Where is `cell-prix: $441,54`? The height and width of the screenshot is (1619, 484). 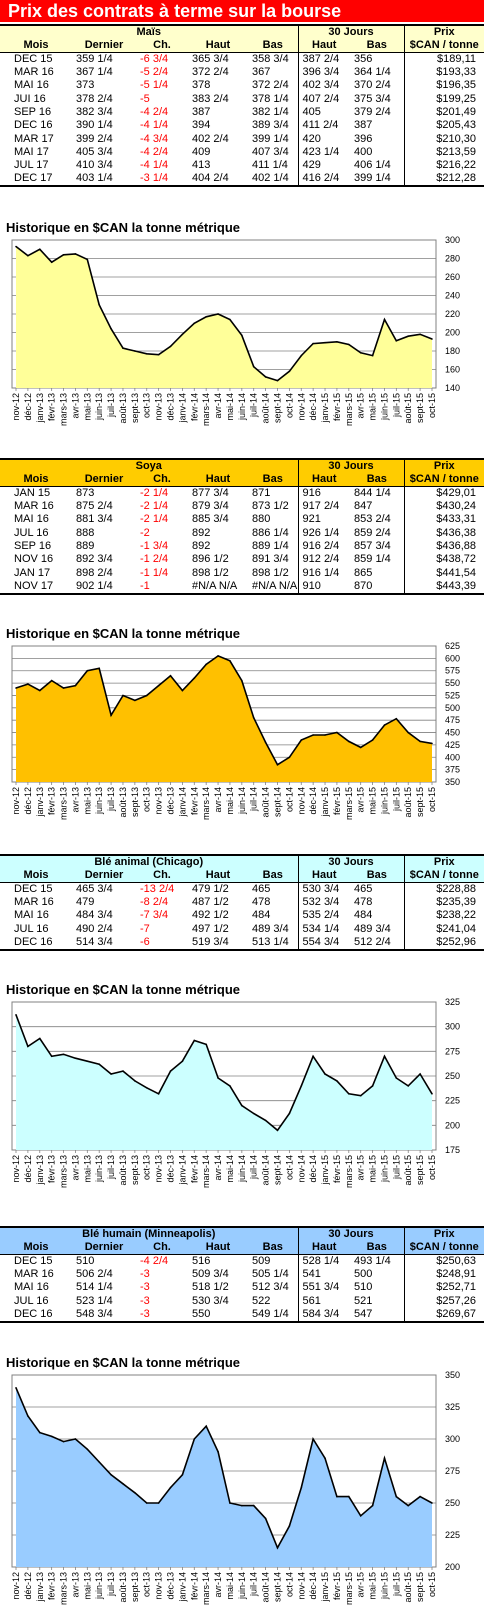
cell-prix: $441,54 is located at coordinates (443, 573).